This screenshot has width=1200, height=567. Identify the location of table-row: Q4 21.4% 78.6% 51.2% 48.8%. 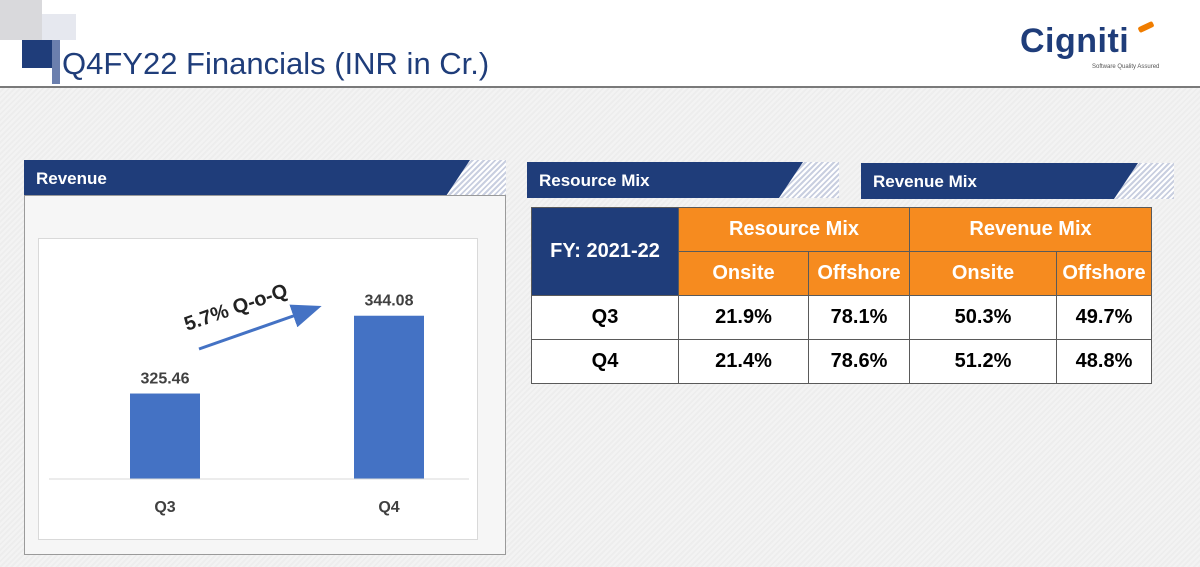
(842, 361).